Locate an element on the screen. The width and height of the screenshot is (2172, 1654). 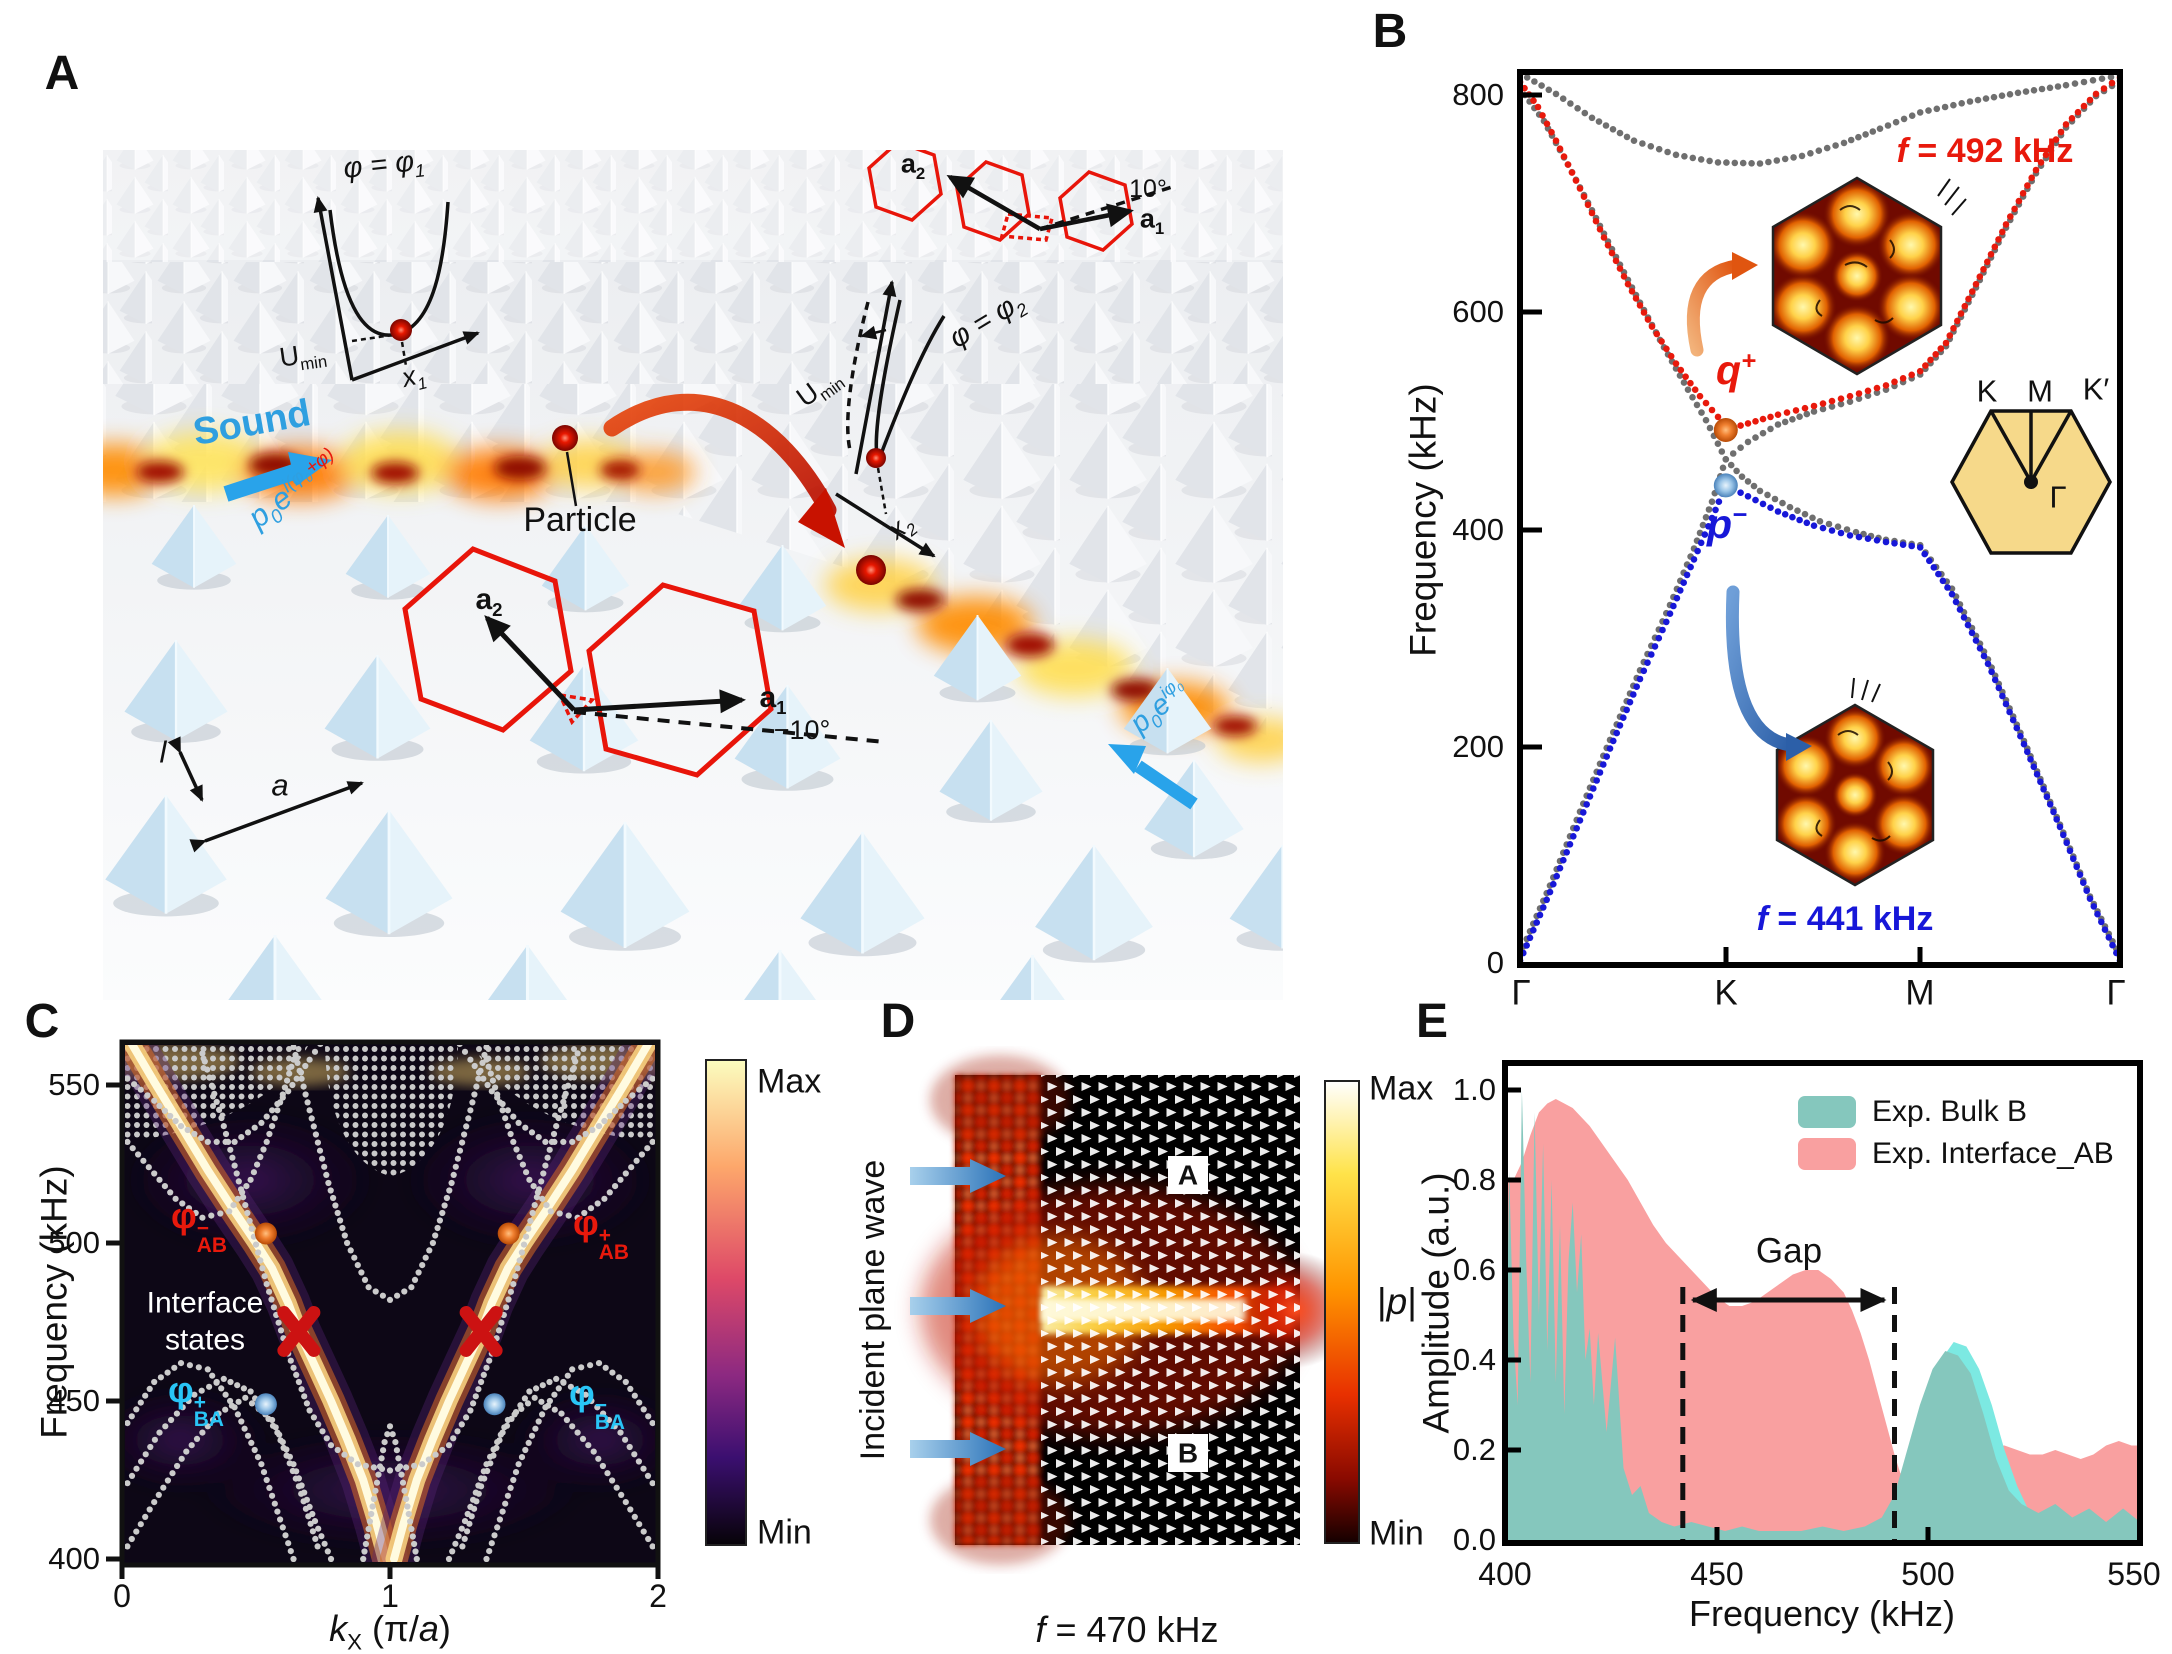
mode-pattern-441-outline is located at coordinates (1855, 795).